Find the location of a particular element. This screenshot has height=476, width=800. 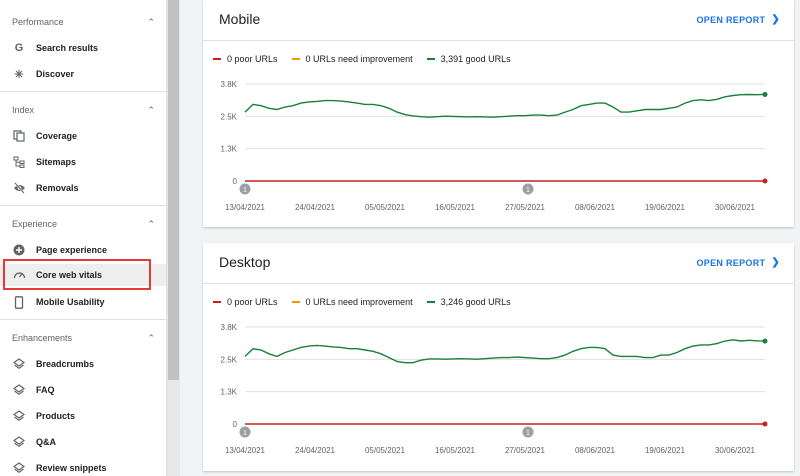

section-header-enhancements: Enhancements ⌃ is located at coordinates (83, 338).